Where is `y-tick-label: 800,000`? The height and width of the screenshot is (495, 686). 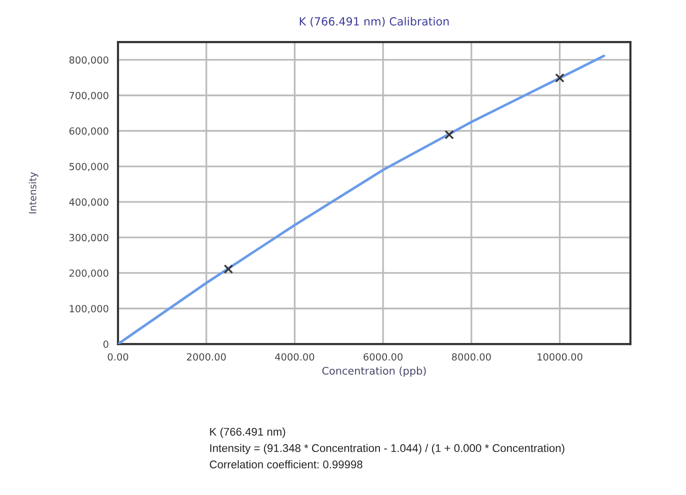 y-tick-label: 800,000 is located at coordinates (88, 60).